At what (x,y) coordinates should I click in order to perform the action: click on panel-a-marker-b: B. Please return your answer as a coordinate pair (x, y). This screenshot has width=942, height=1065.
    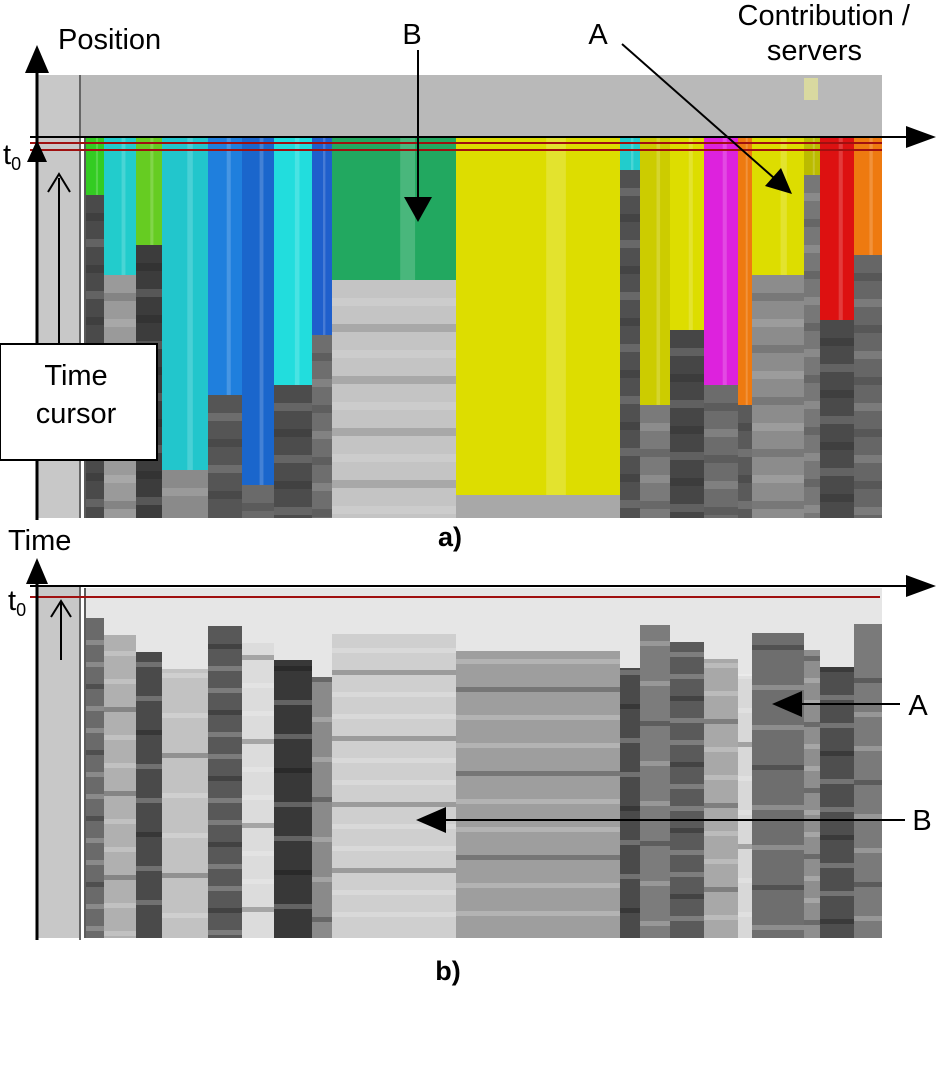
    Looking at the image, I should click on (411, 35).